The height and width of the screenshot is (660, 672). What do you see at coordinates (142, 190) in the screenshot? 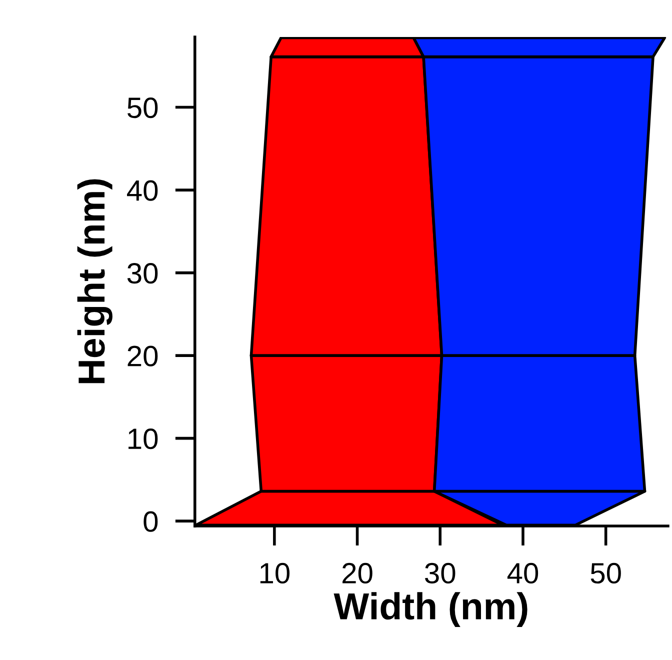
I see `y-tick-label: 40` at bounding box center [142, 190].